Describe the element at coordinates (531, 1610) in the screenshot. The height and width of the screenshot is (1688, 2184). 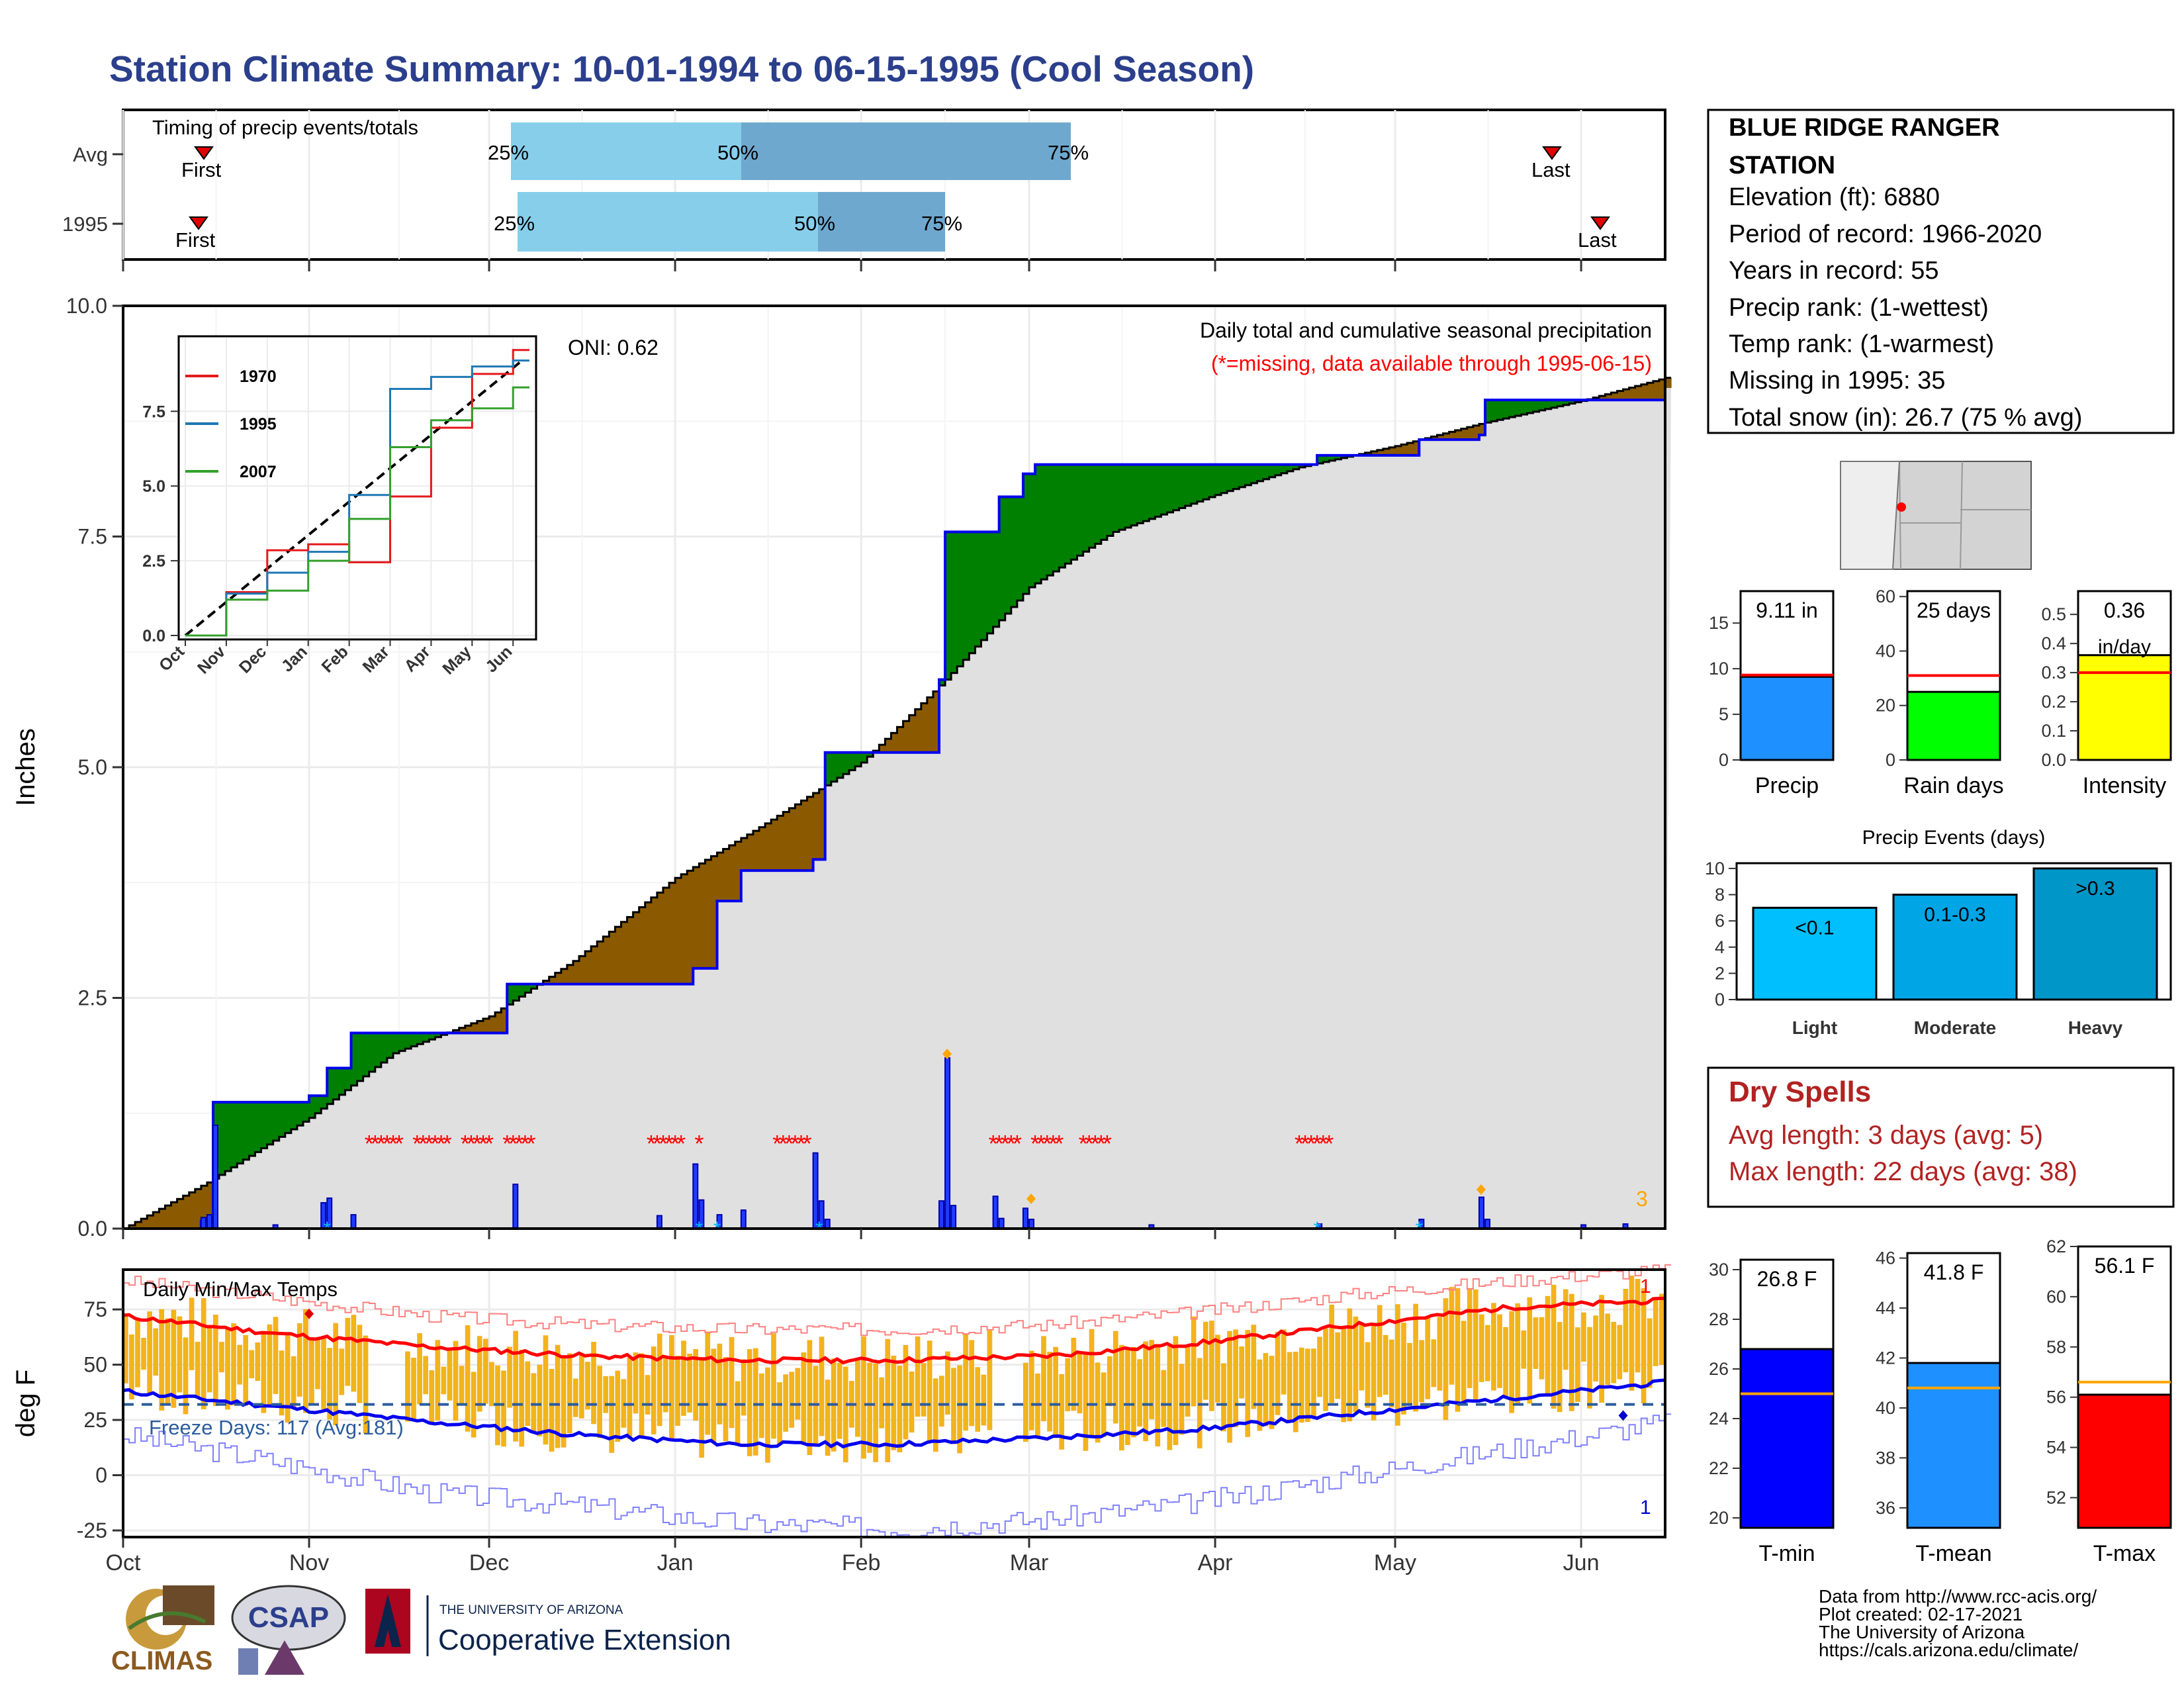
I see `ua-logo-top: THE UNIVERSITY OF ARIZONA` at that location.